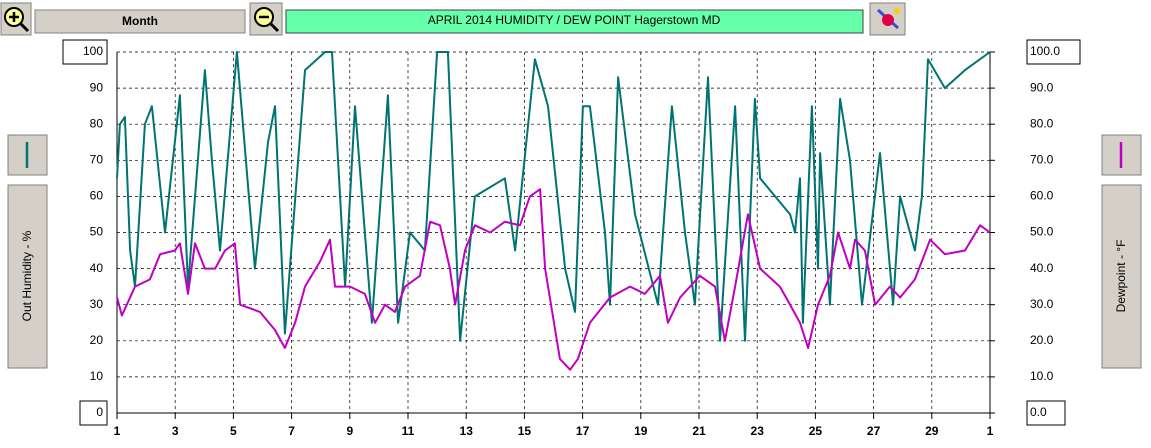 The height and width of the screenshot is (448, 1151). I want to click on title-box, so click(574, 21).